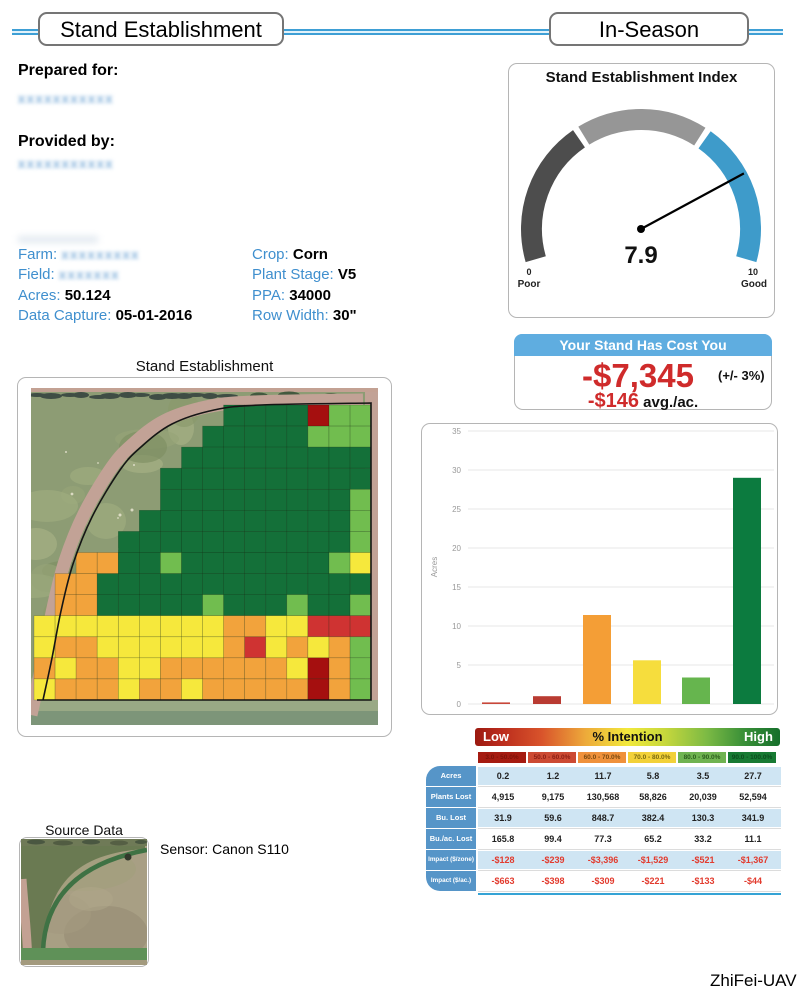  Describe the element at coordinates (434, 567) in the screenshot. I see `svg-text: Acres` at that location.